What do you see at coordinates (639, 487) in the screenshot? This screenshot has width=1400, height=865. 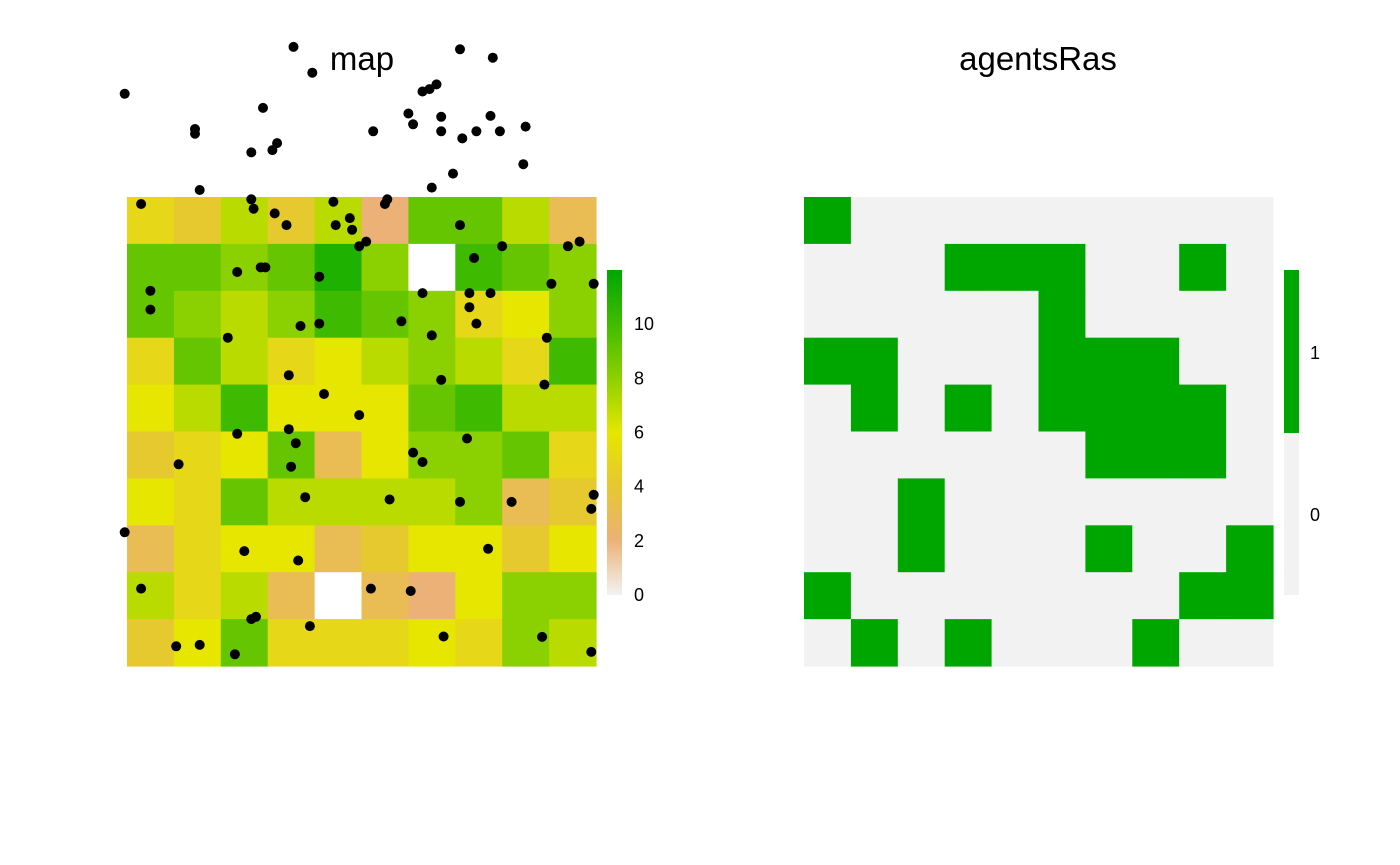 I see `map-colorbar-tick-label: 4` at bounding box center [639, 487].